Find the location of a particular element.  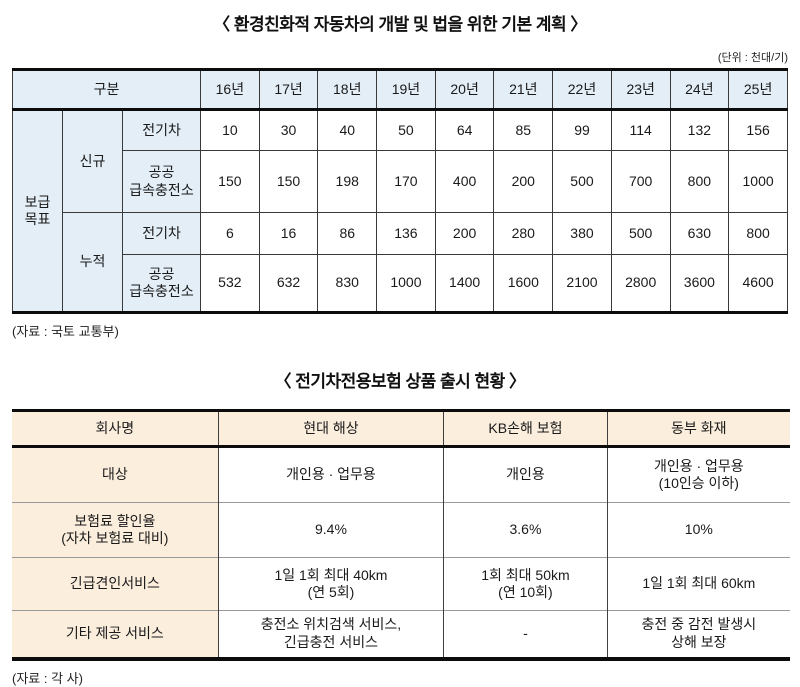

supply-plan-title: 〈 환경친화적 자동차의 개발 및 법을 위한 기본 계획 〉 is located at coordinates (400, 24).